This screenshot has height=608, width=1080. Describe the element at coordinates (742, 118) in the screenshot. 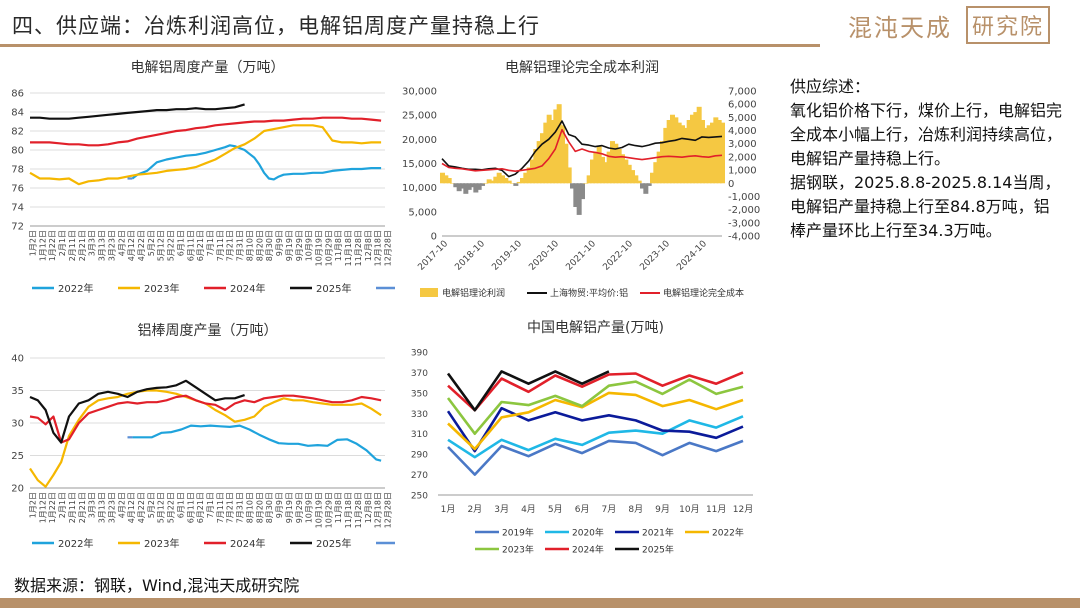

I see `y-tick-label-right: 5,000` at that location.